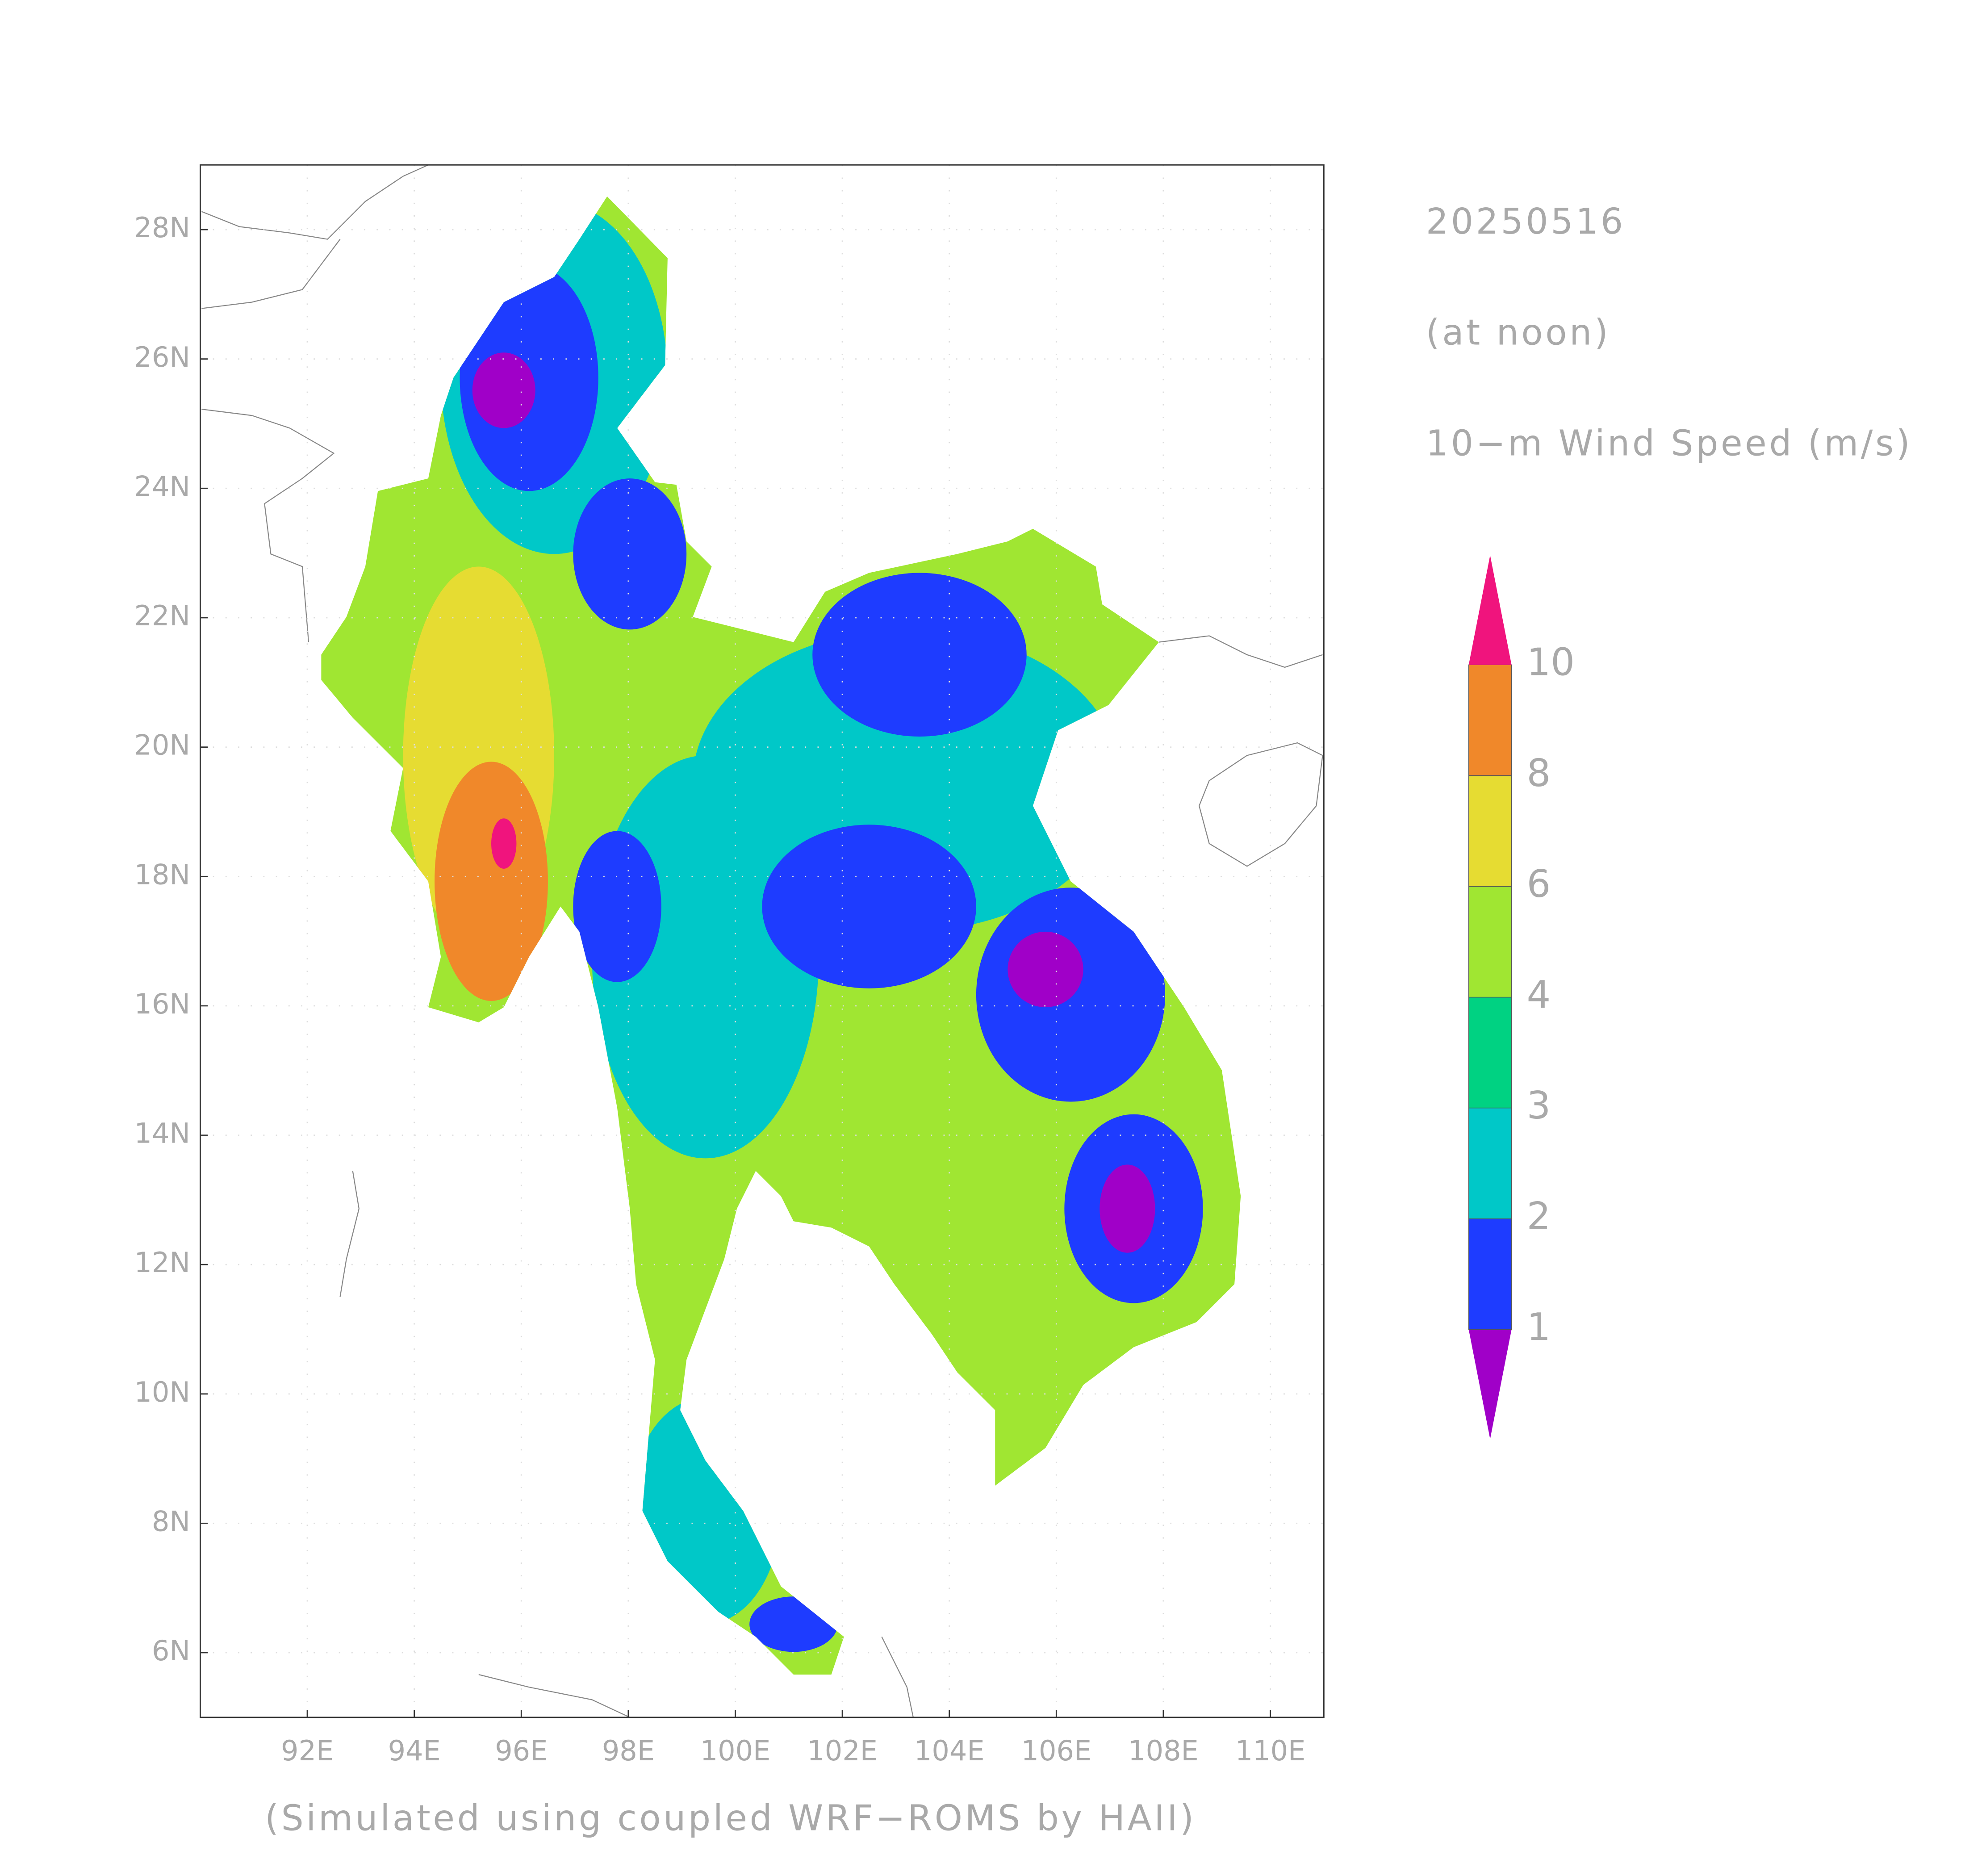  I want to click on variable: 10−m Wind Speed (m/s), so click(1669, 443).